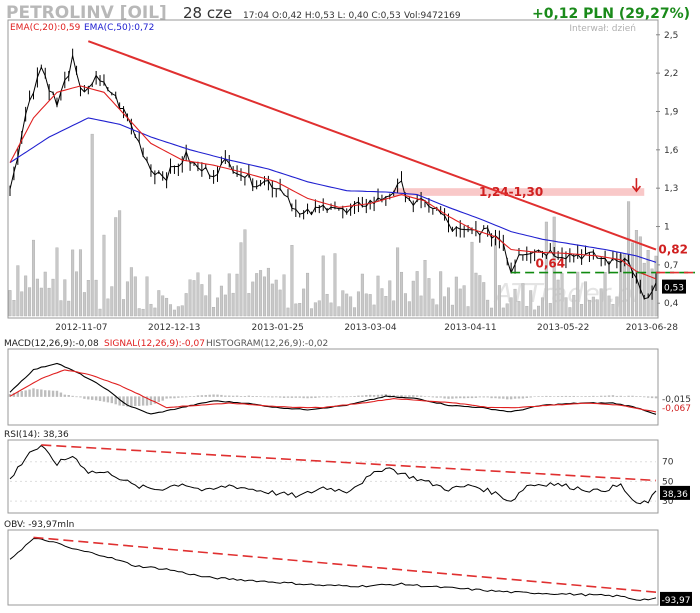 This screenshot has height=613, width=700. I want to click on x-tick-label: 2013-01-25, so click(278, 328).